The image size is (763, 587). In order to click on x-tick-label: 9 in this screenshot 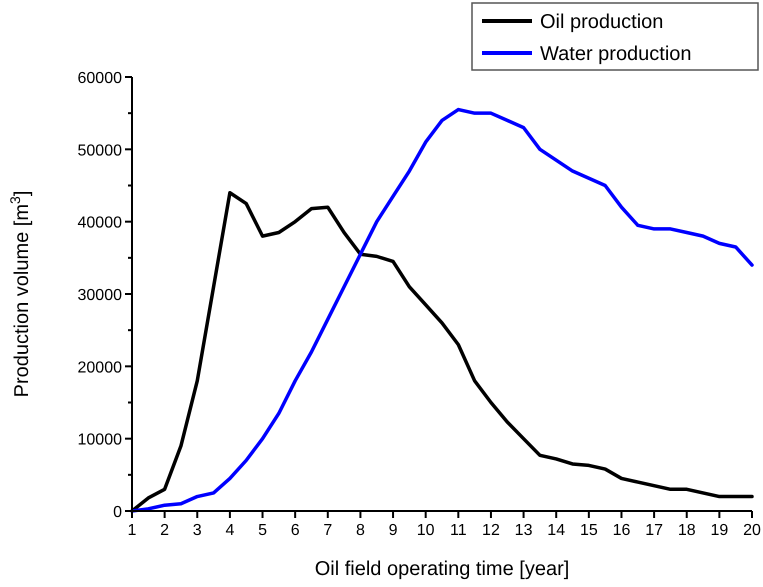, I will do `click(393, 530)`.